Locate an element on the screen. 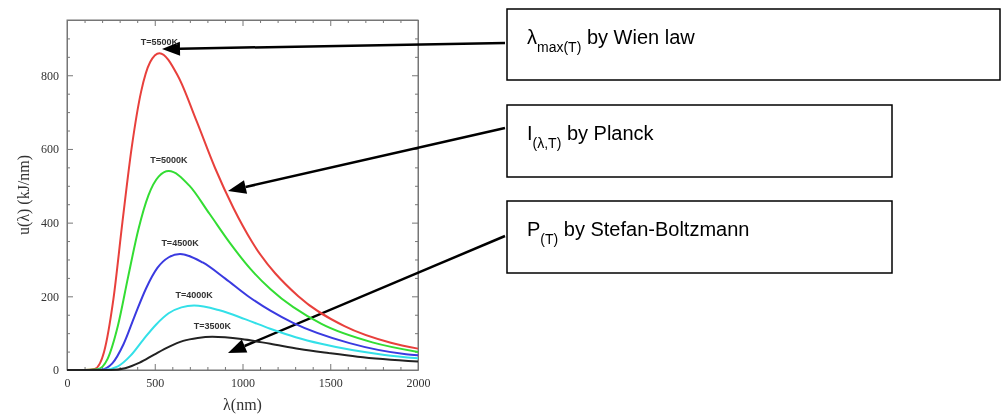 This screenshot has height=417, width=1003. y-tick-label: 200 is located at coordinates (50, 296).